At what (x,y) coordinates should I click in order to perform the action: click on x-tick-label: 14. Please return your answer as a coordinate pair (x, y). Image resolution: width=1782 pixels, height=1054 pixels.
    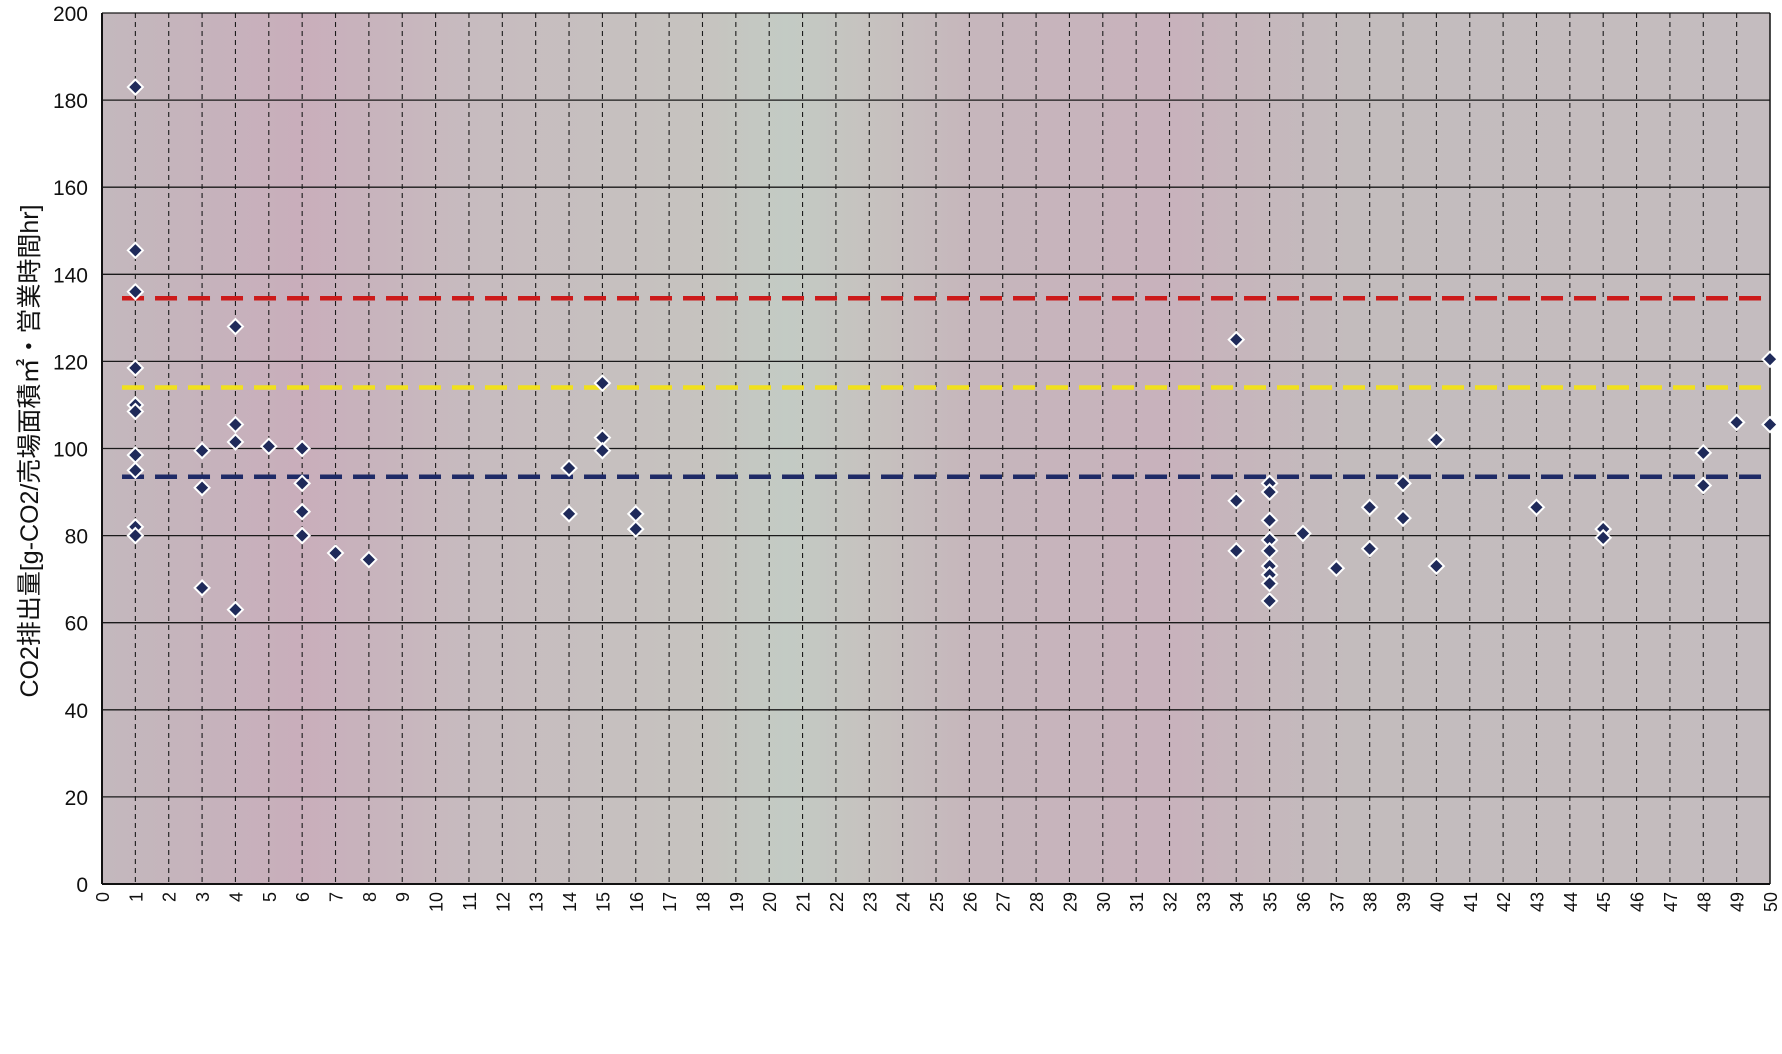
    Looking at the image, I should click on (570, 902).